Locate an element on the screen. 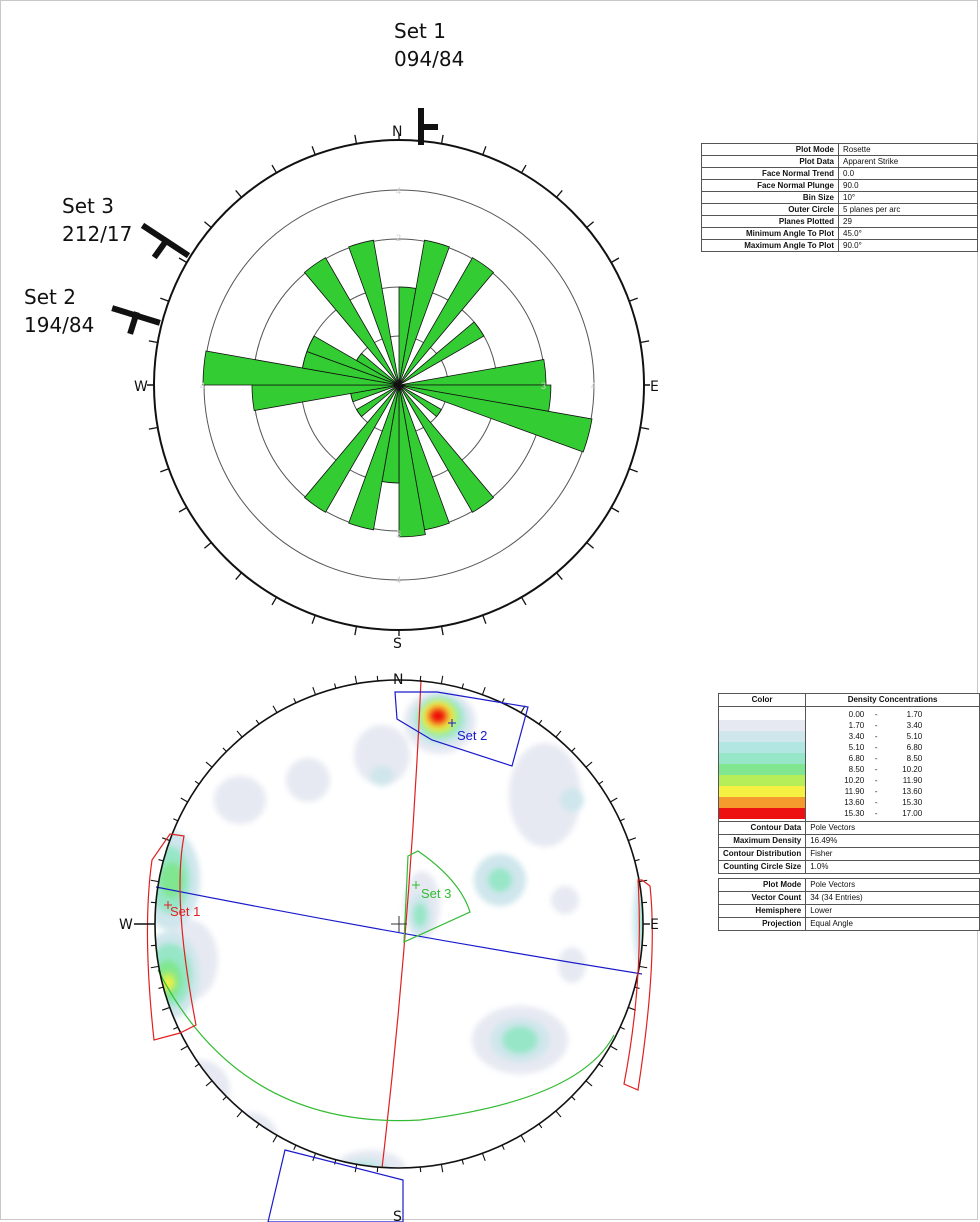 The image size is (980, 1222). legend-range-high: 17.00 is located at coordinates (912, 813).